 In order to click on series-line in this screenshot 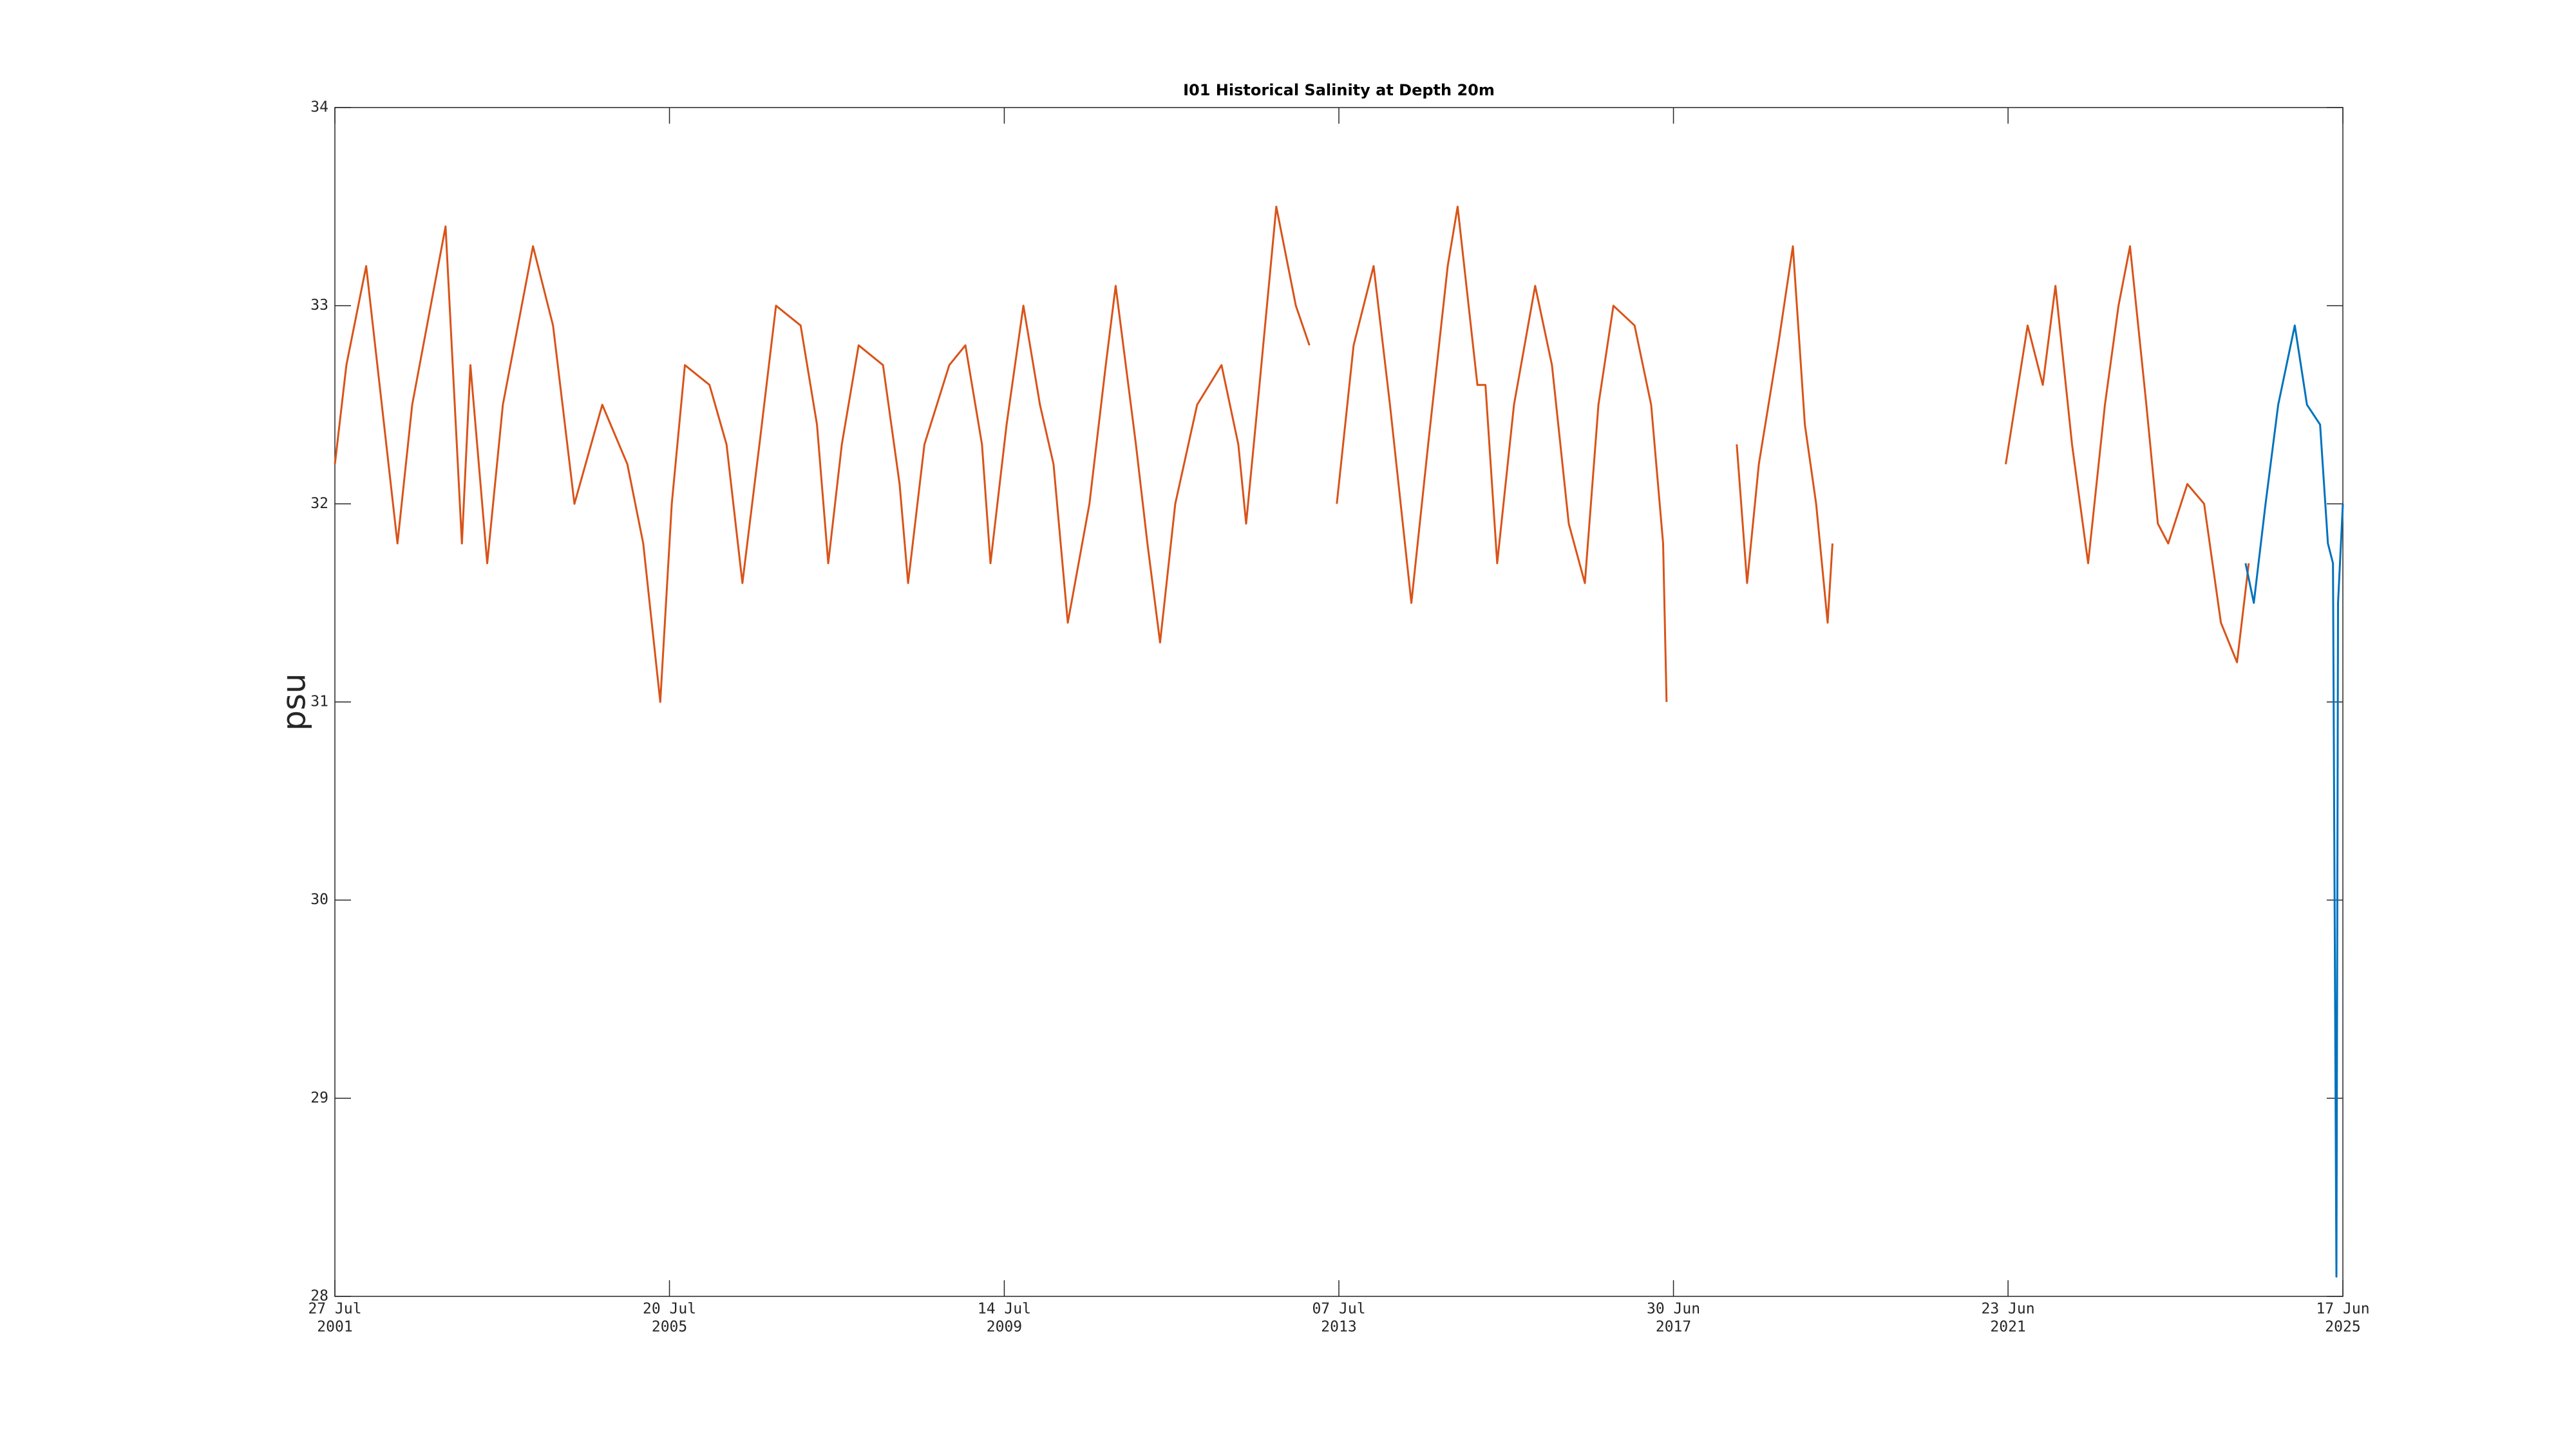, I will do `click(2294, 801)`.